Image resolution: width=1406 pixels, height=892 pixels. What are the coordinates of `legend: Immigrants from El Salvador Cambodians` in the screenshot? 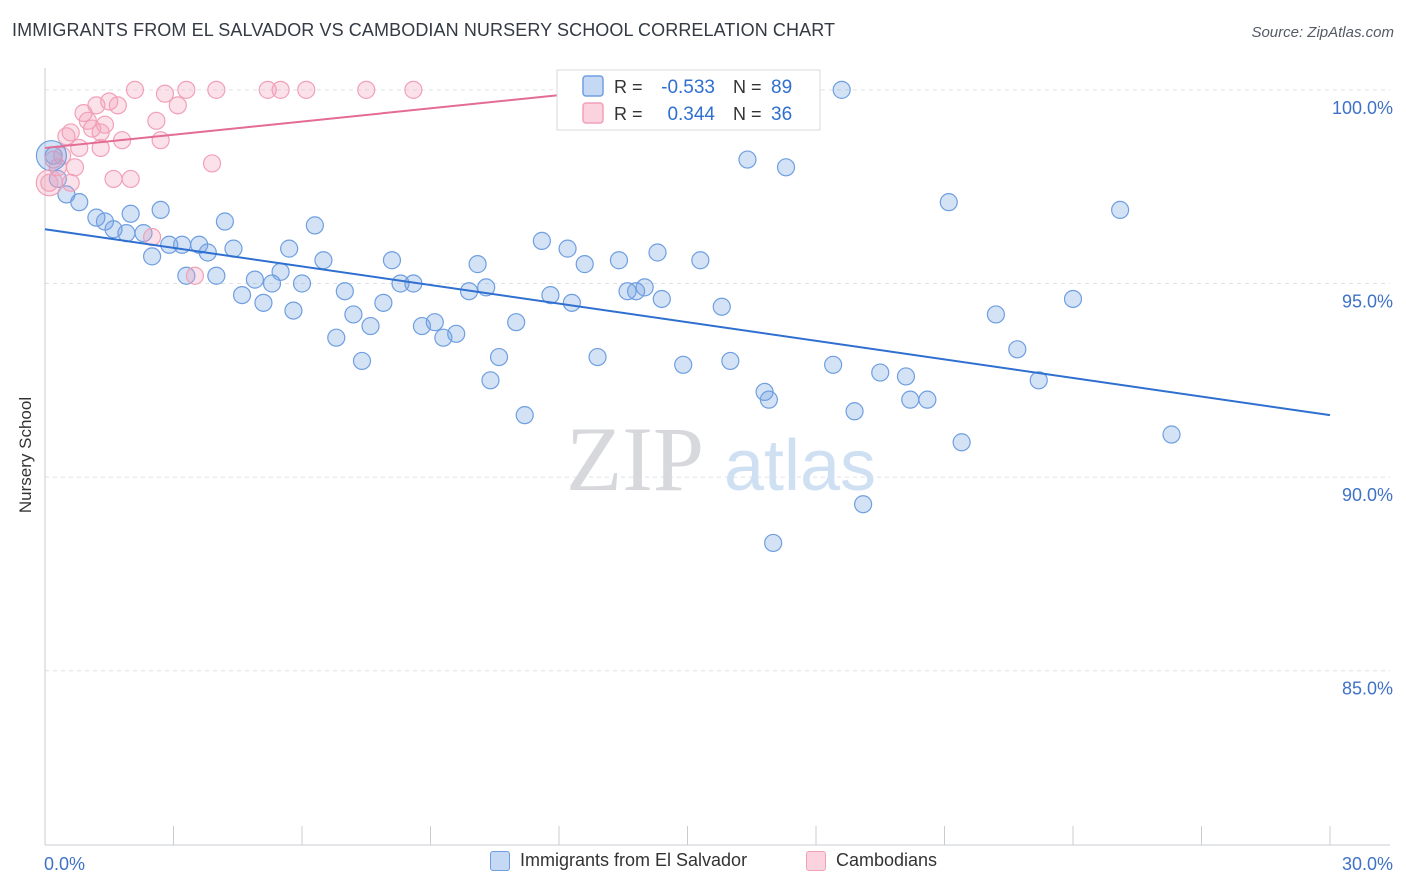 It's located at (703, 865).